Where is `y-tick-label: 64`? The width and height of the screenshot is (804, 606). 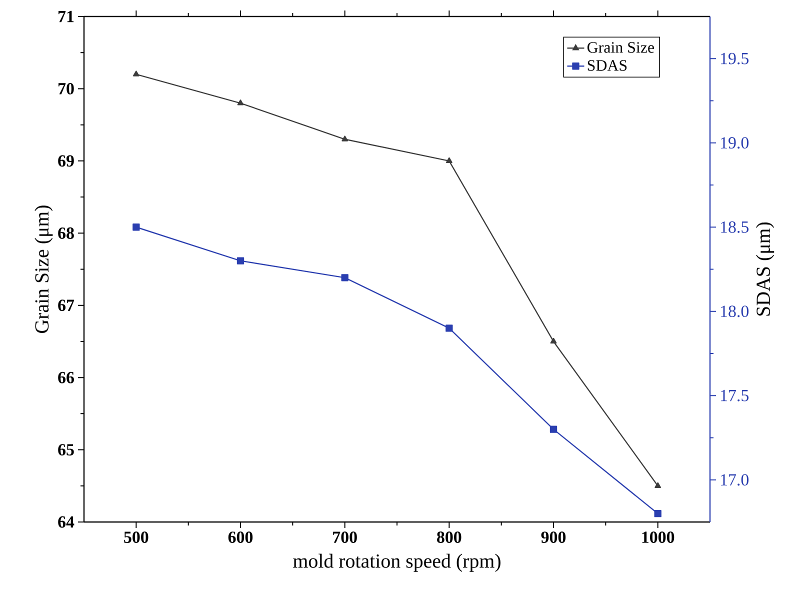 y-tick-label: 64 is located at coordinates (66, 522).